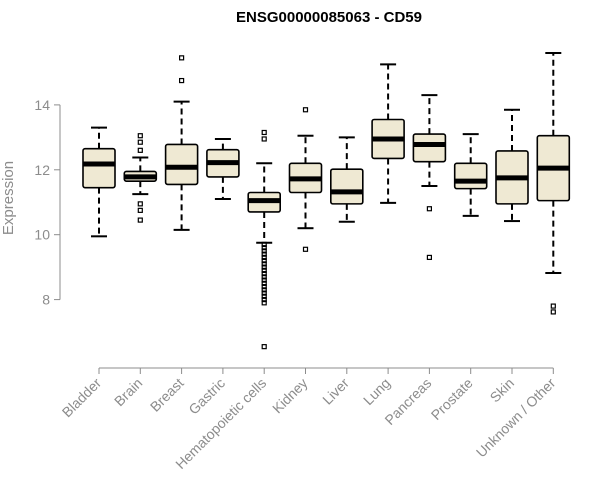 Image resolution: width=600 pixels, height=500 pixels. I want to click on x-tick-label: Skin, so click(502, 390).